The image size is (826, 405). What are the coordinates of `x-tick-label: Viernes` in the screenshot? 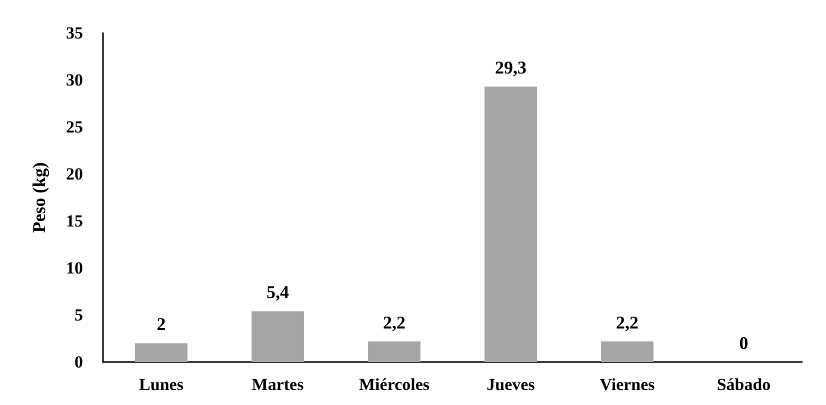 It's located at (628, 384).